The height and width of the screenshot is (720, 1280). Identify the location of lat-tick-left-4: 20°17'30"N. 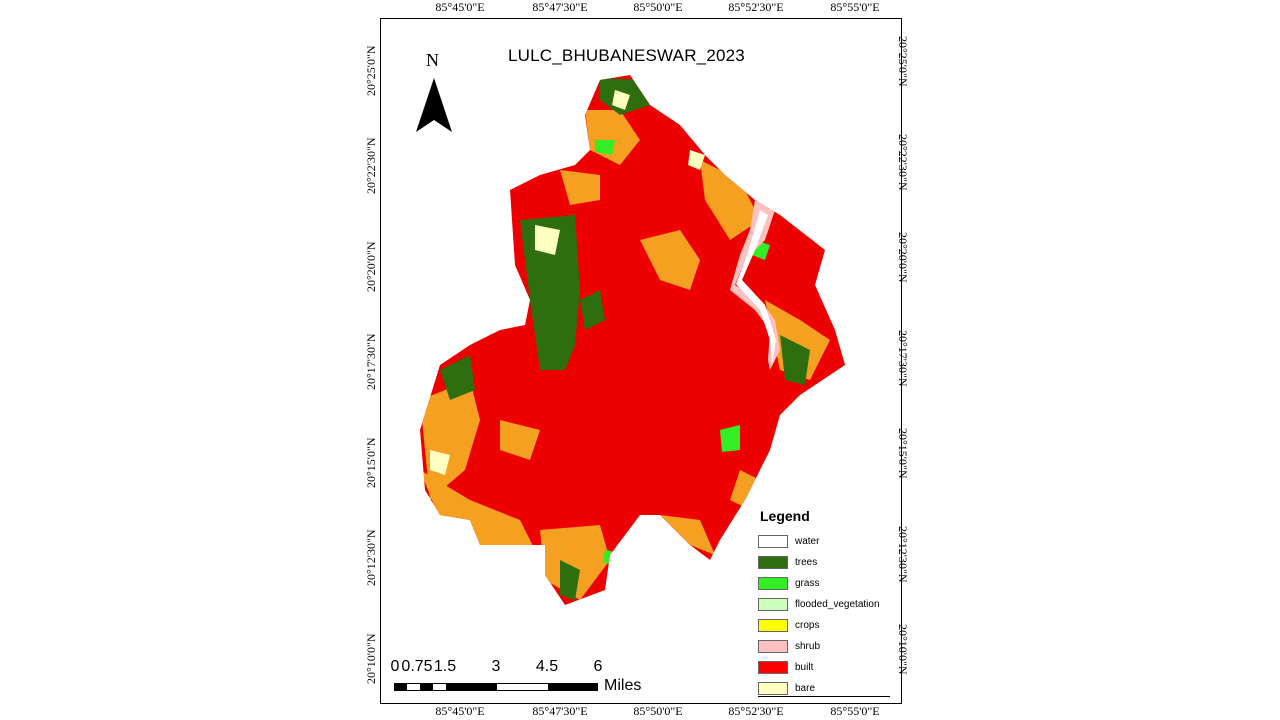
(371, 361).